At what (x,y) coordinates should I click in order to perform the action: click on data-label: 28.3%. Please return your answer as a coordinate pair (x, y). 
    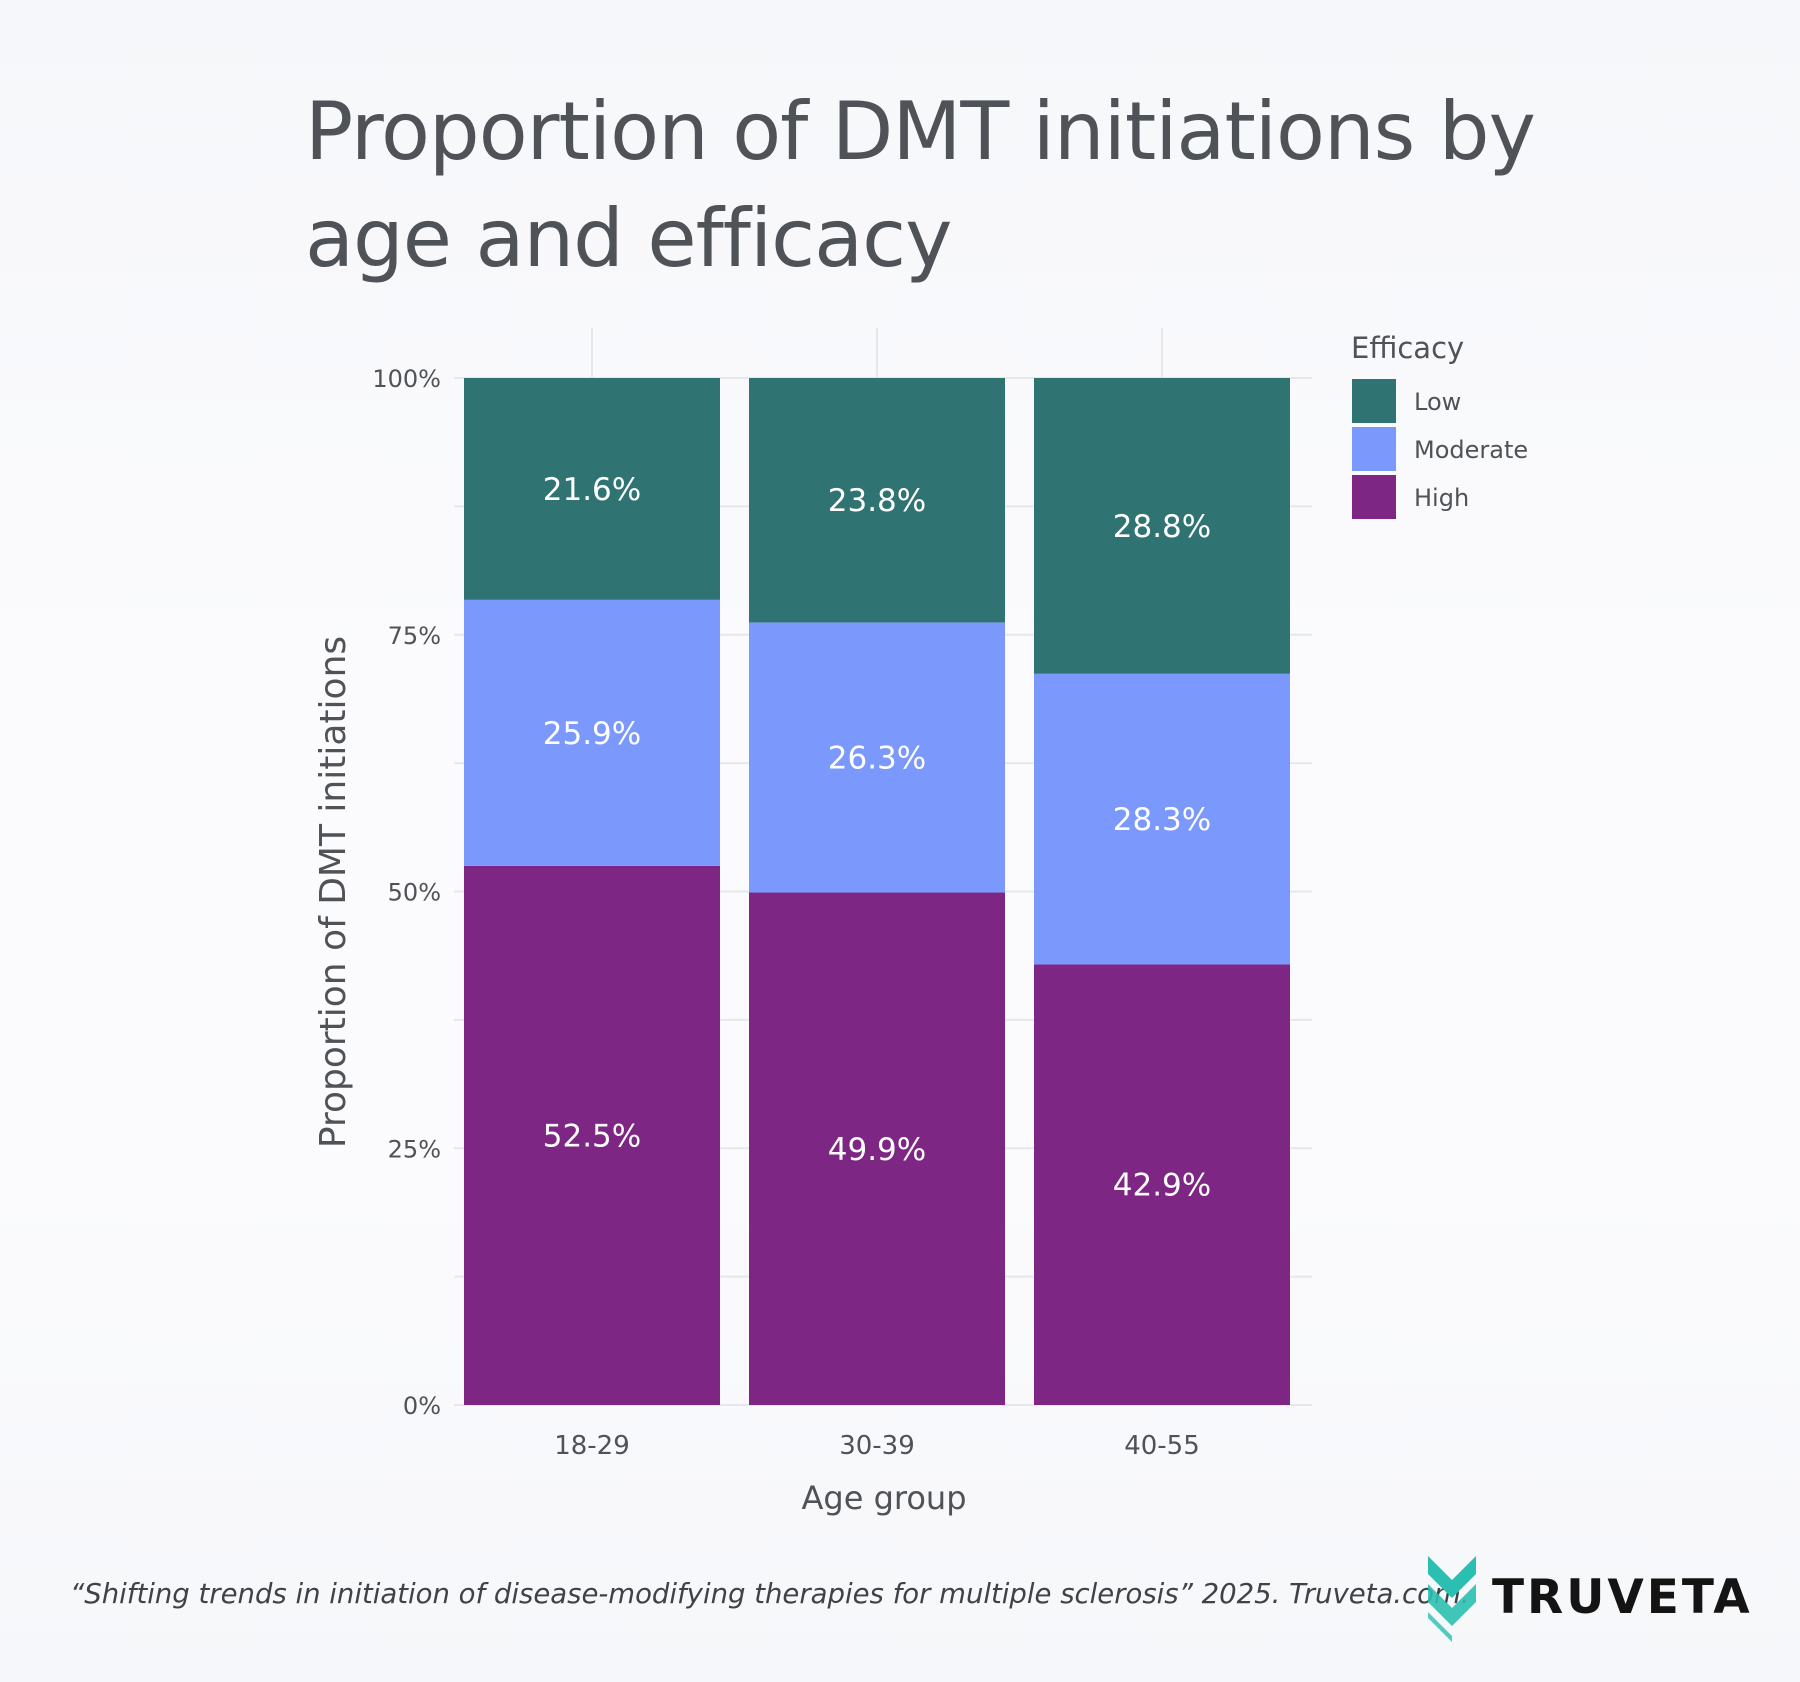
    Looking at the image, I should click on (1162, 820).